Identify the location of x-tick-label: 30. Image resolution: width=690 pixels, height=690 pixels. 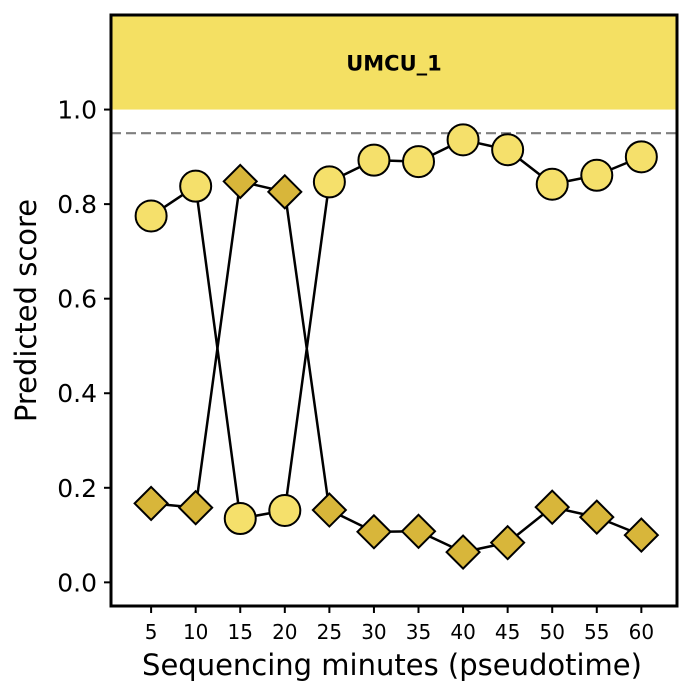
(373, 632).